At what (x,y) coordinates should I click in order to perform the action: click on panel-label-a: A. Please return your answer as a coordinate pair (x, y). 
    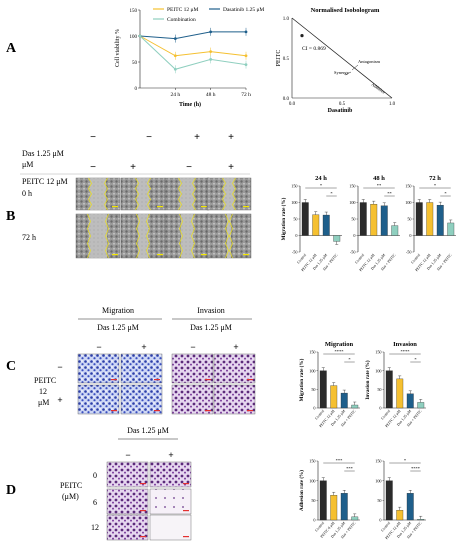
    Looking at the image, I should click on (11, 48).